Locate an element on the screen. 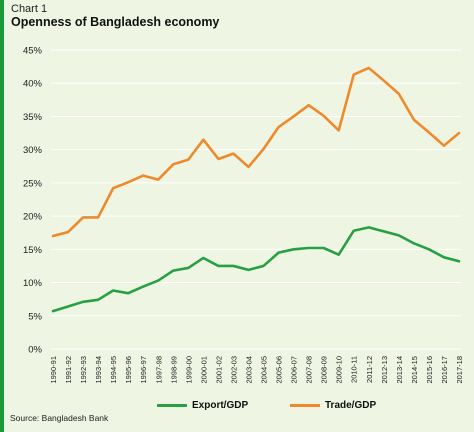 This screenshot has height=432, width=474. chart-number-label: Chart 1 is located at coordinates (29, 9).